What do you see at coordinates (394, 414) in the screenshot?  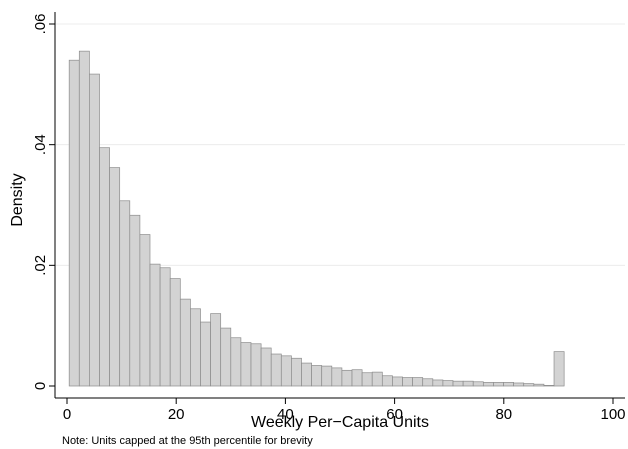 I see `x-tick-label: 60` at bounding box center [394, 414].